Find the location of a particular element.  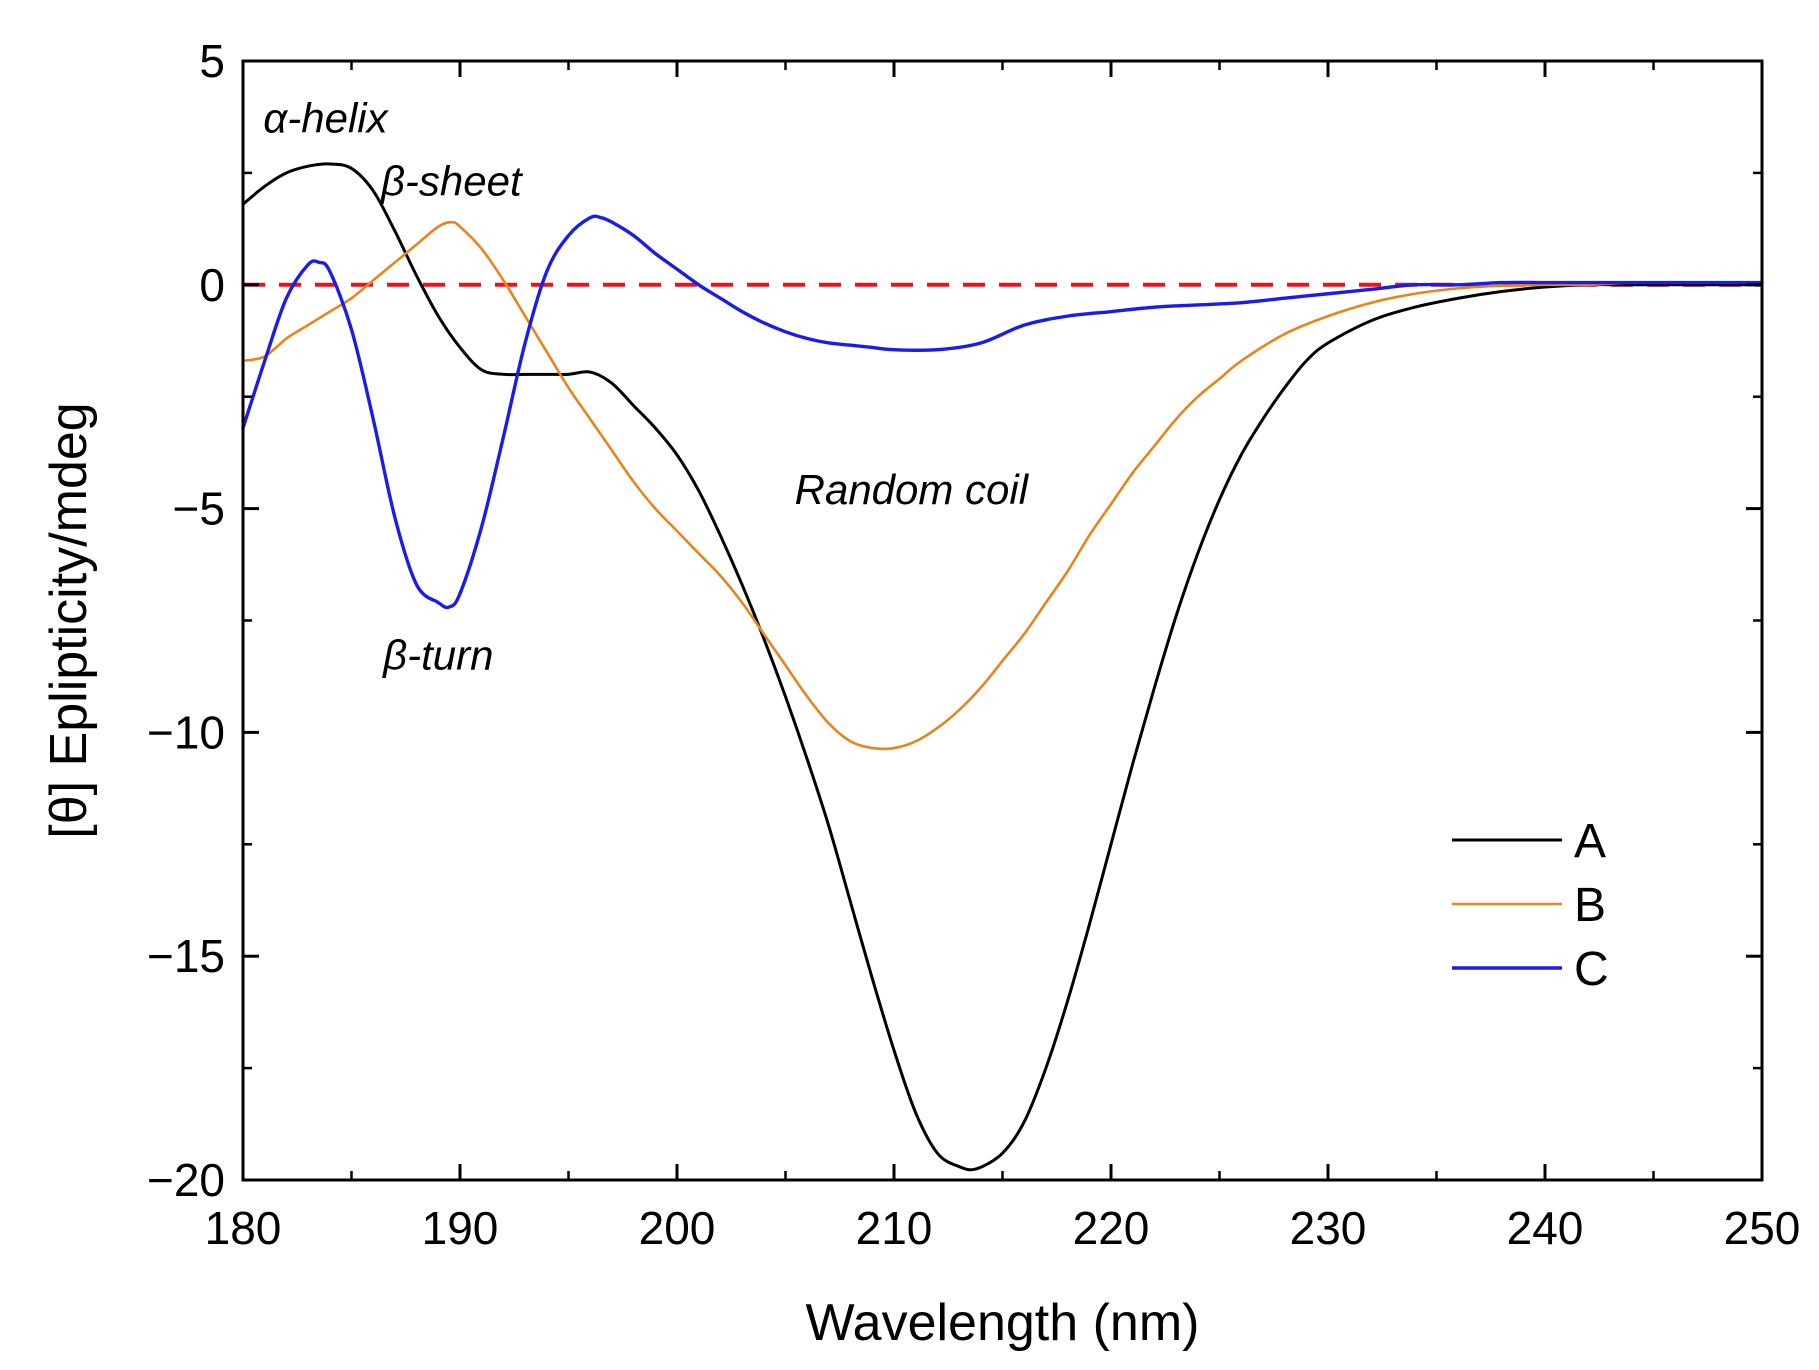

x-tick-label: 230 is located at coordinates (1328, 1228).